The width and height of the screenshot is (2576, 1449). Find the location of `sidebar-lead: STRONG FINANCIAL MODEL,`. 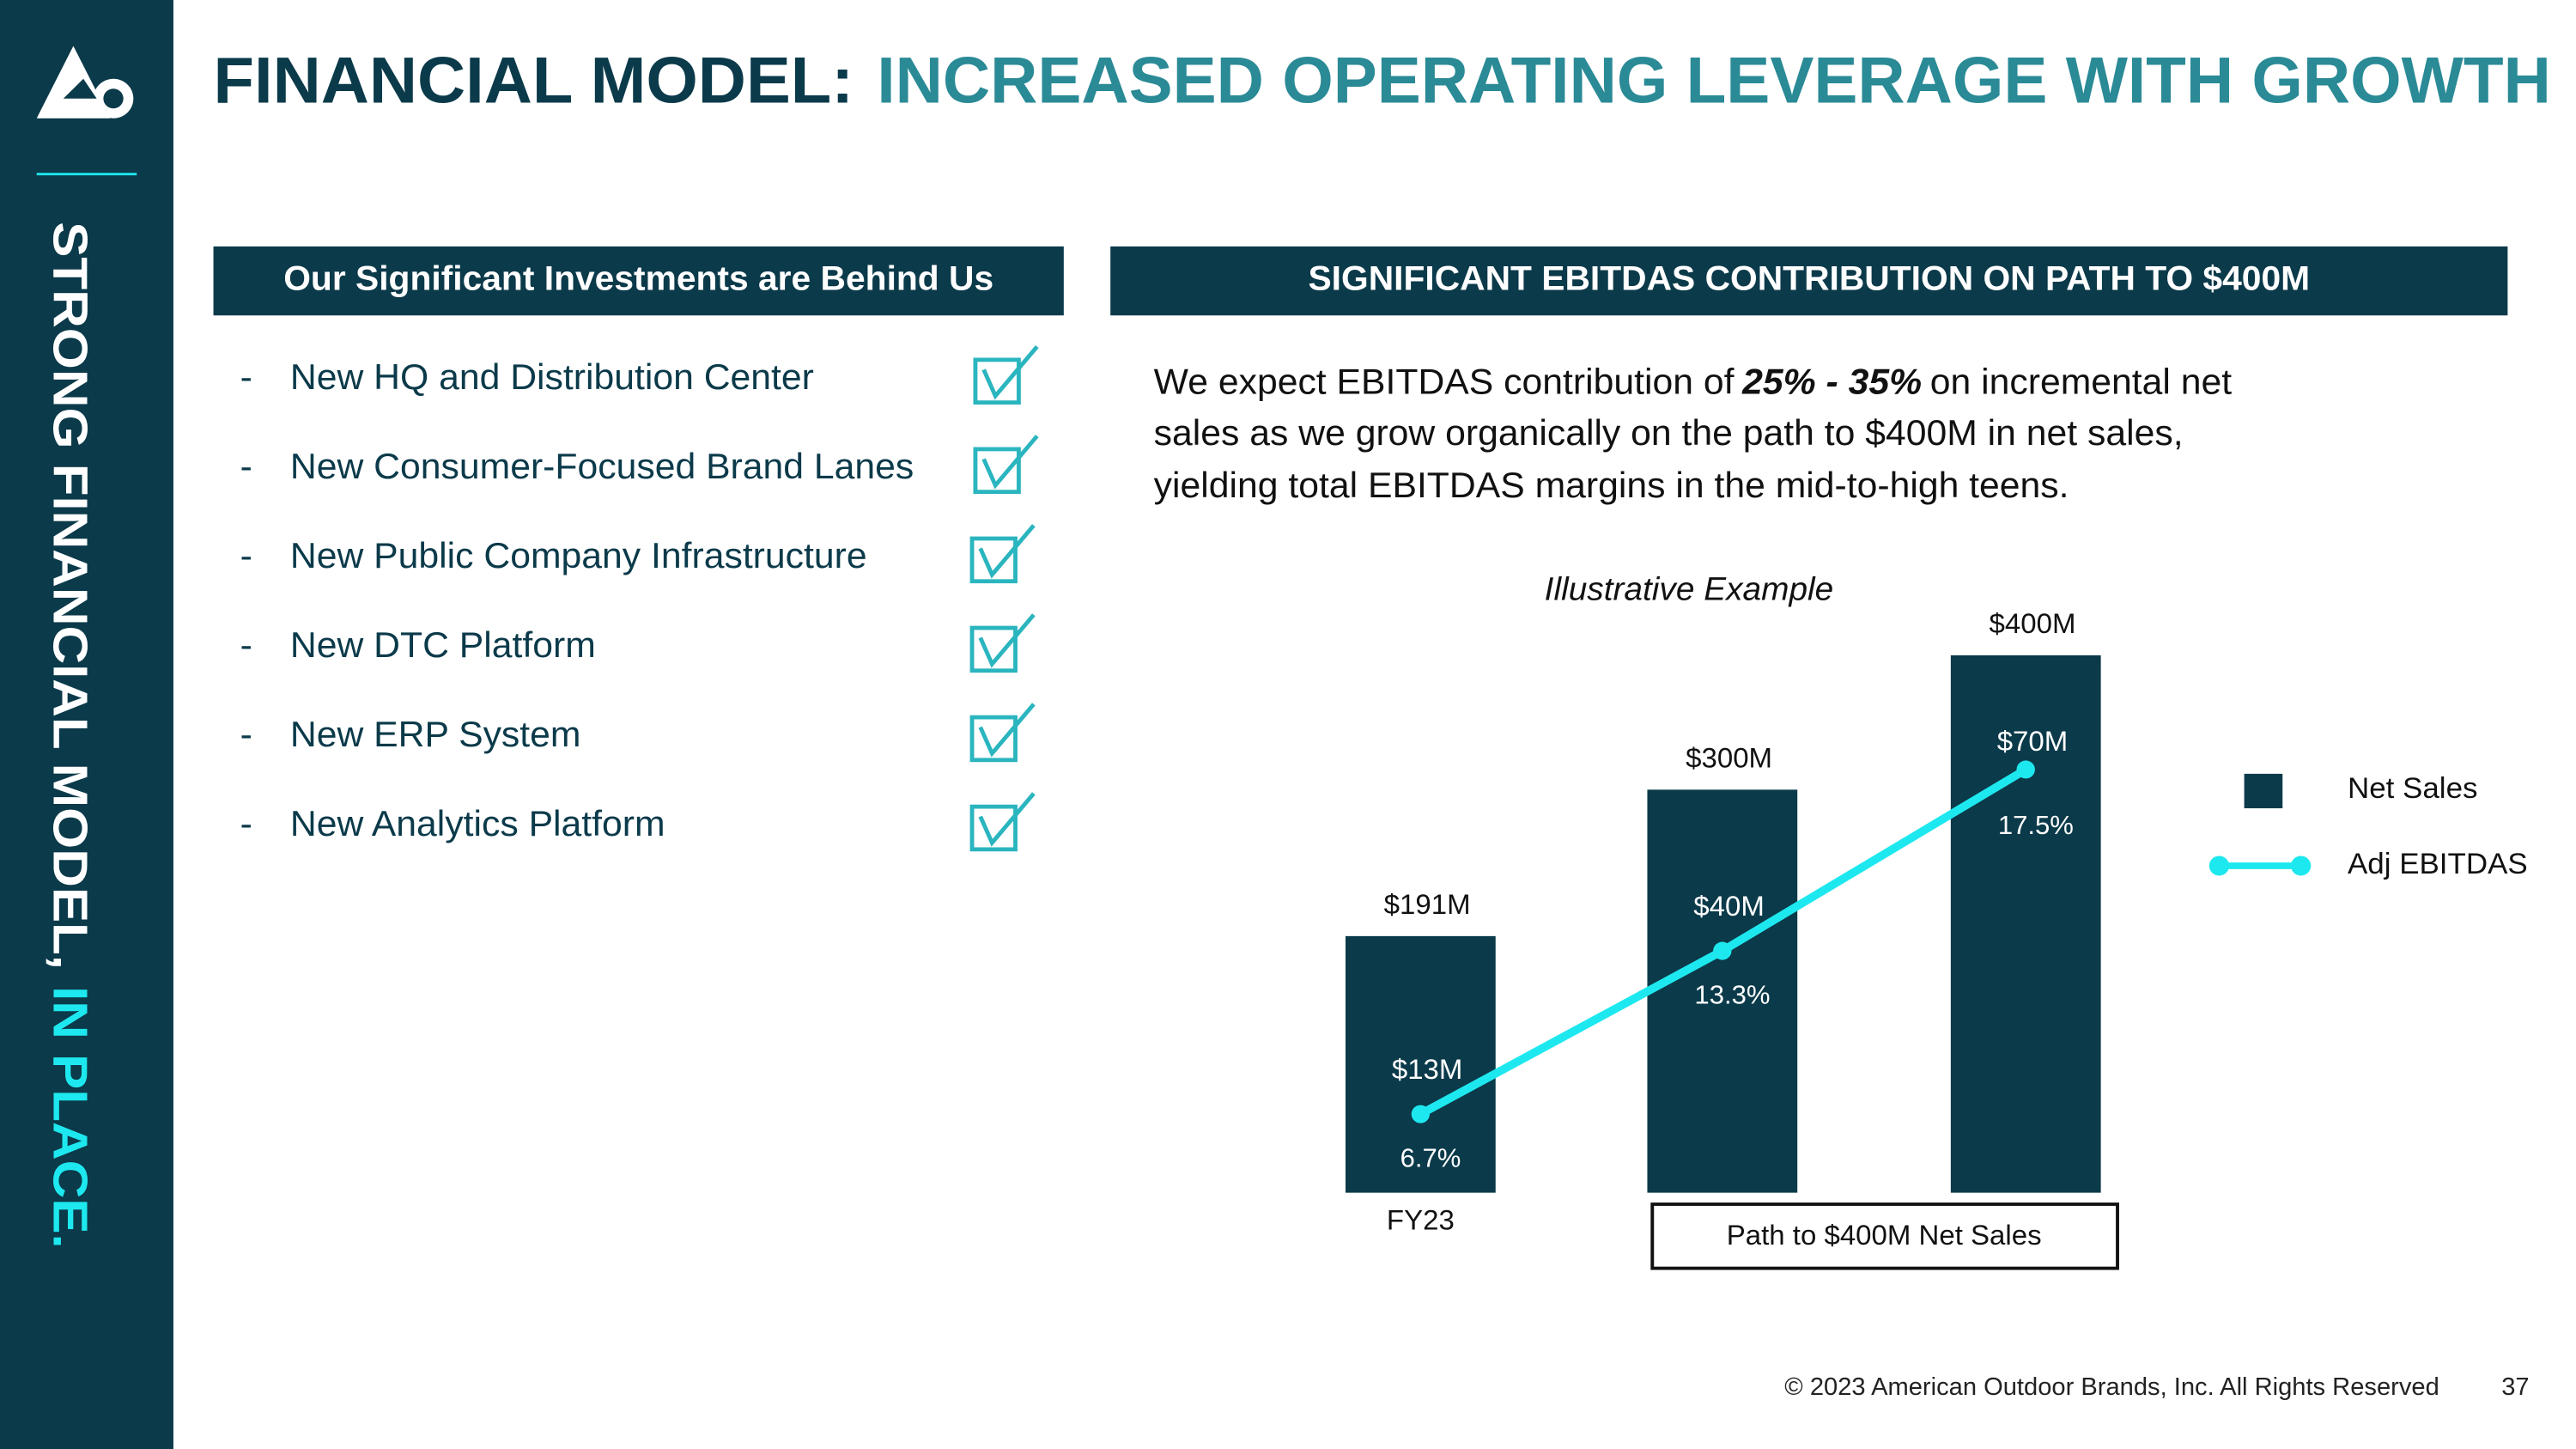

sidebar-lead: STRONG FINANCIAL MODEL, is located at coordinates (71, 596).